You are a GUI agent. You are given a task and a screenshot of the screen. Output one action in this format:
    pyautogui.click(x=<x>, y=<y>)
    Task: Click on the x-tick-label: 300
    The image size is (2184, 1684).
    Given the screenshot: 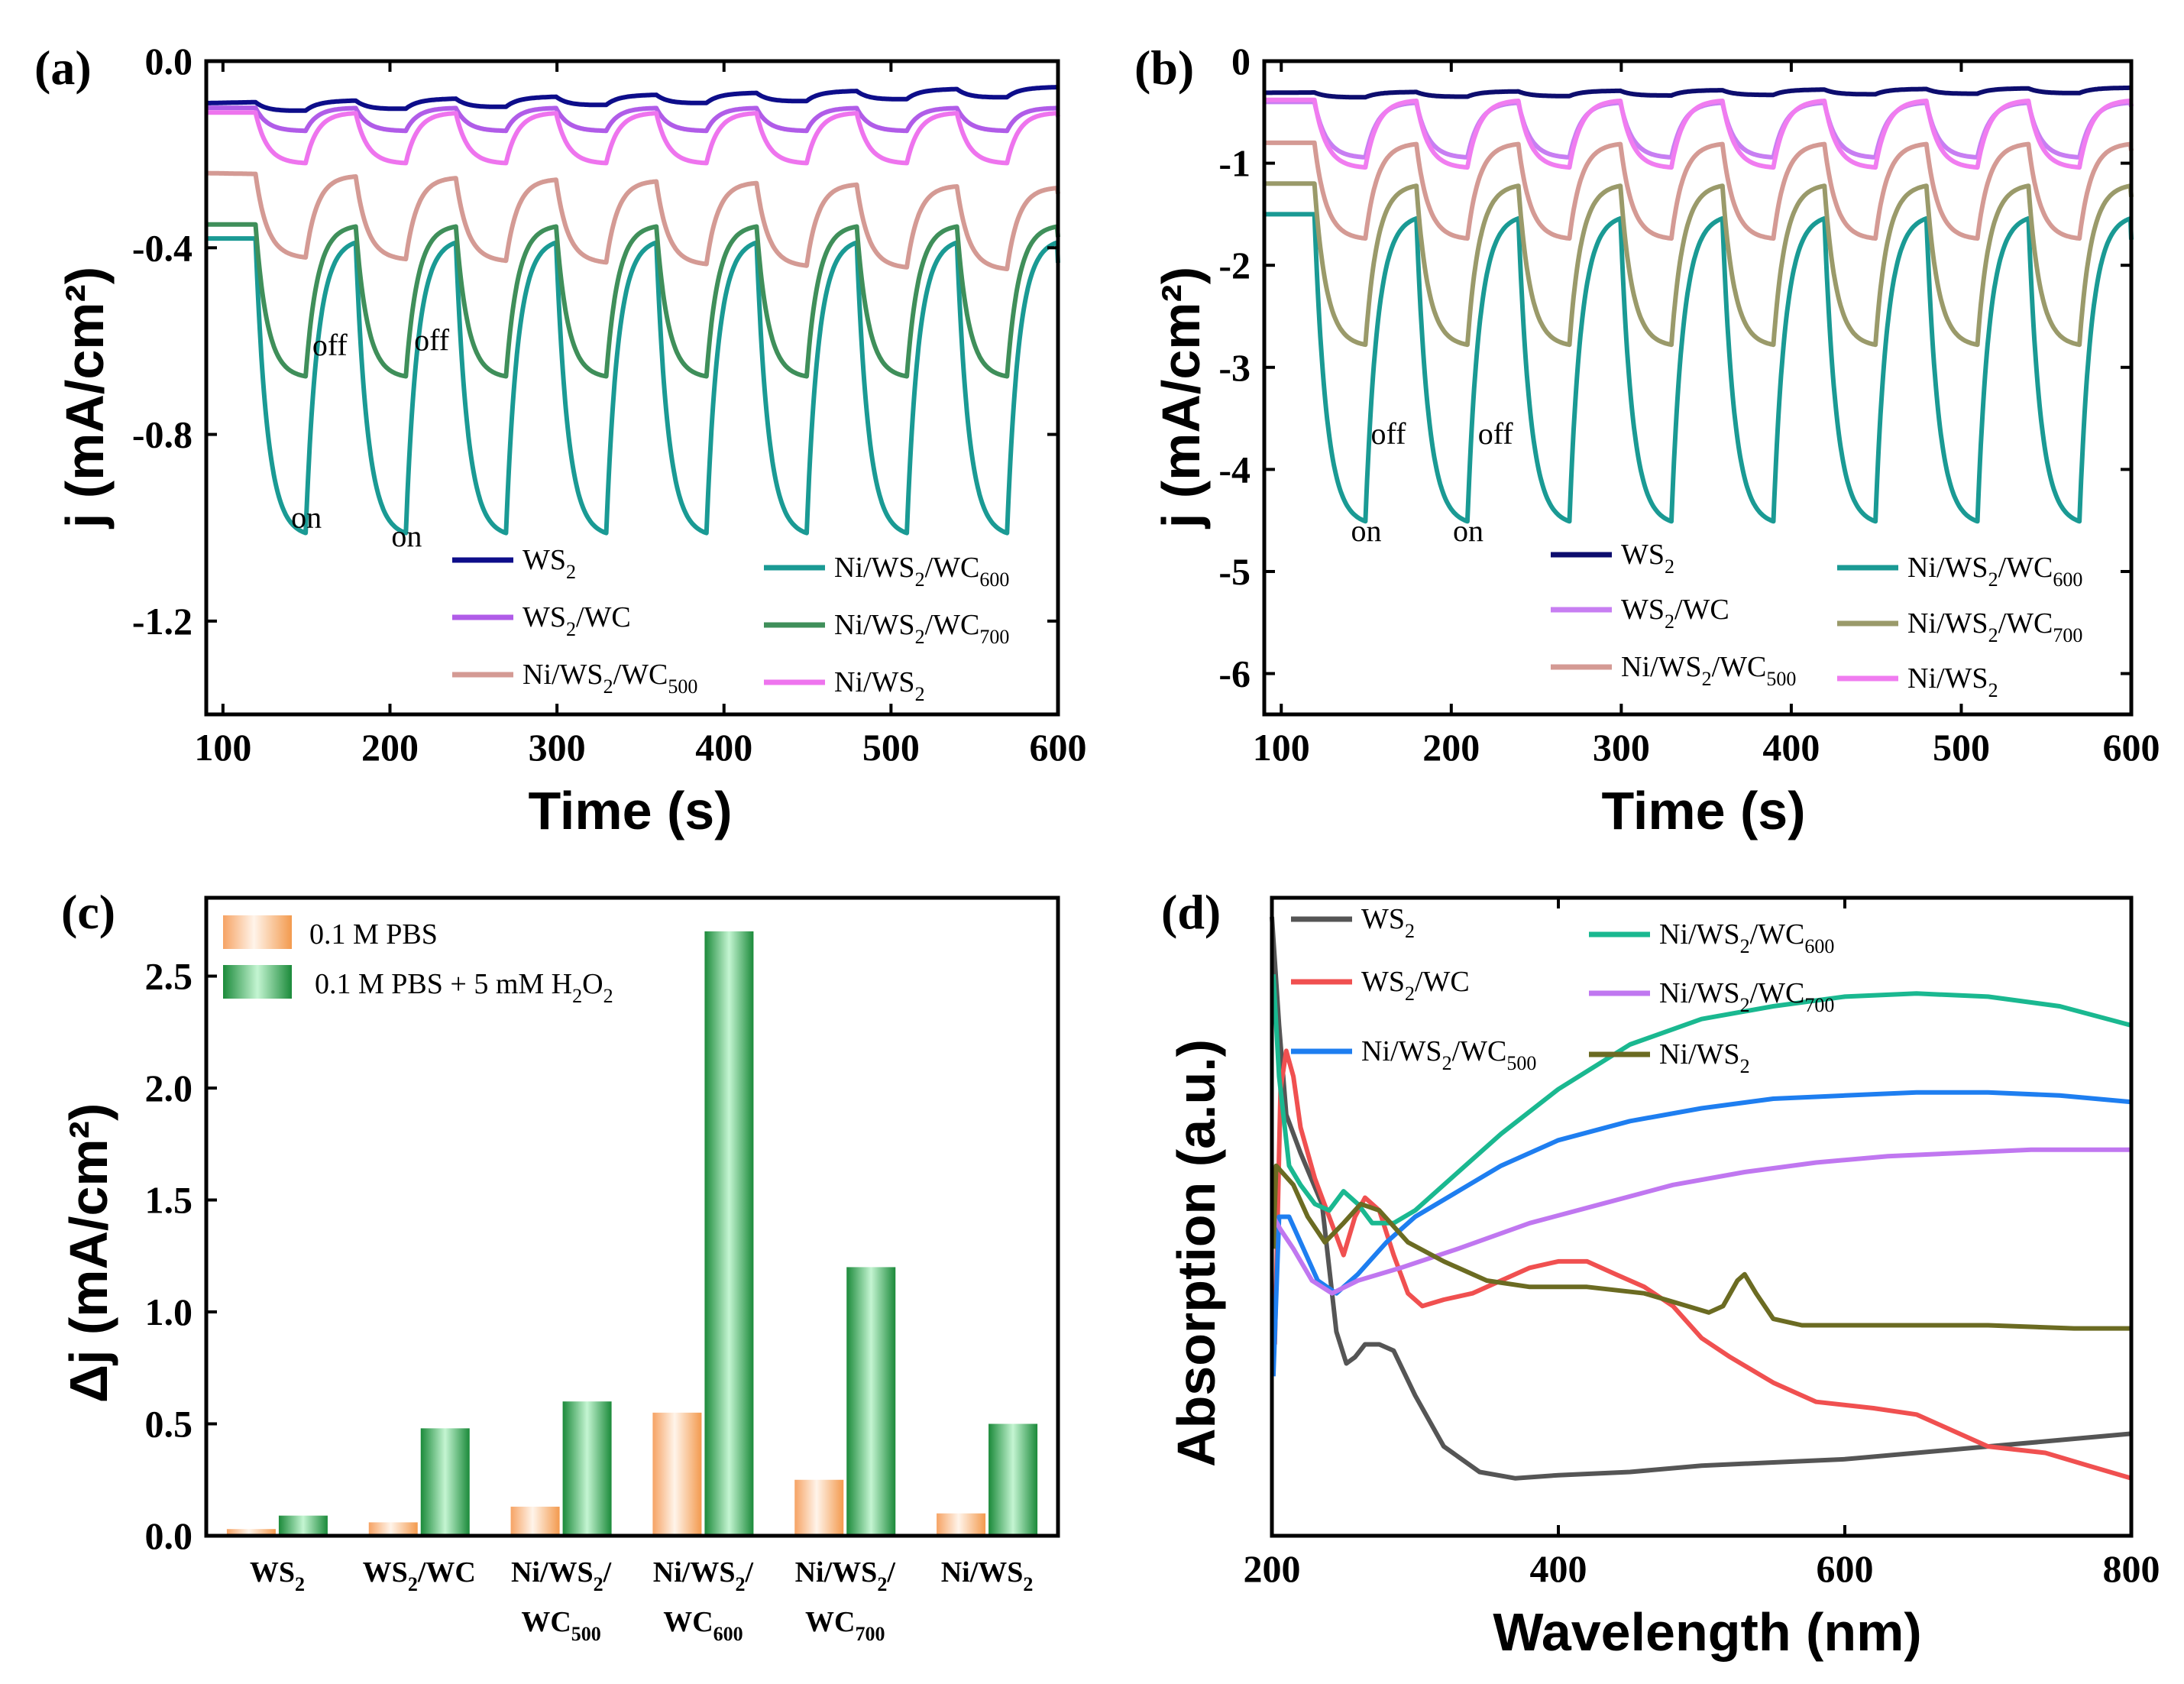 What is the action you would take?
    pyautogui.click(x=557, y=747)
    